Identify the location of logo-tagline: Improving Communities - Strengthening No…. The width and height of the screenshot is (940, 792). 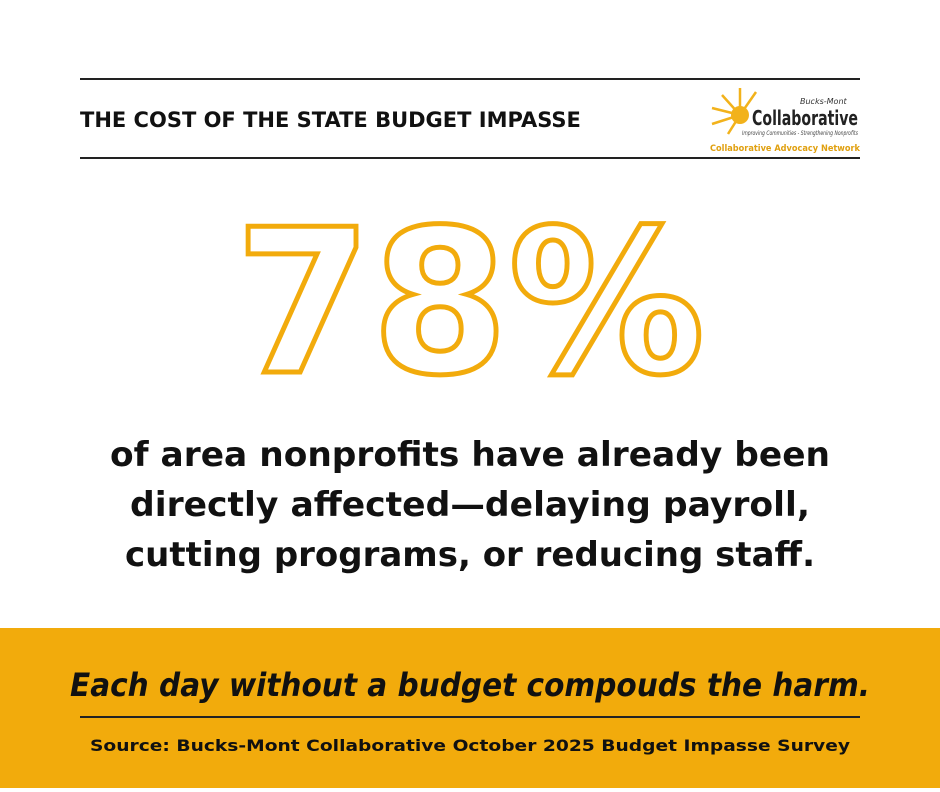
(800, 133).